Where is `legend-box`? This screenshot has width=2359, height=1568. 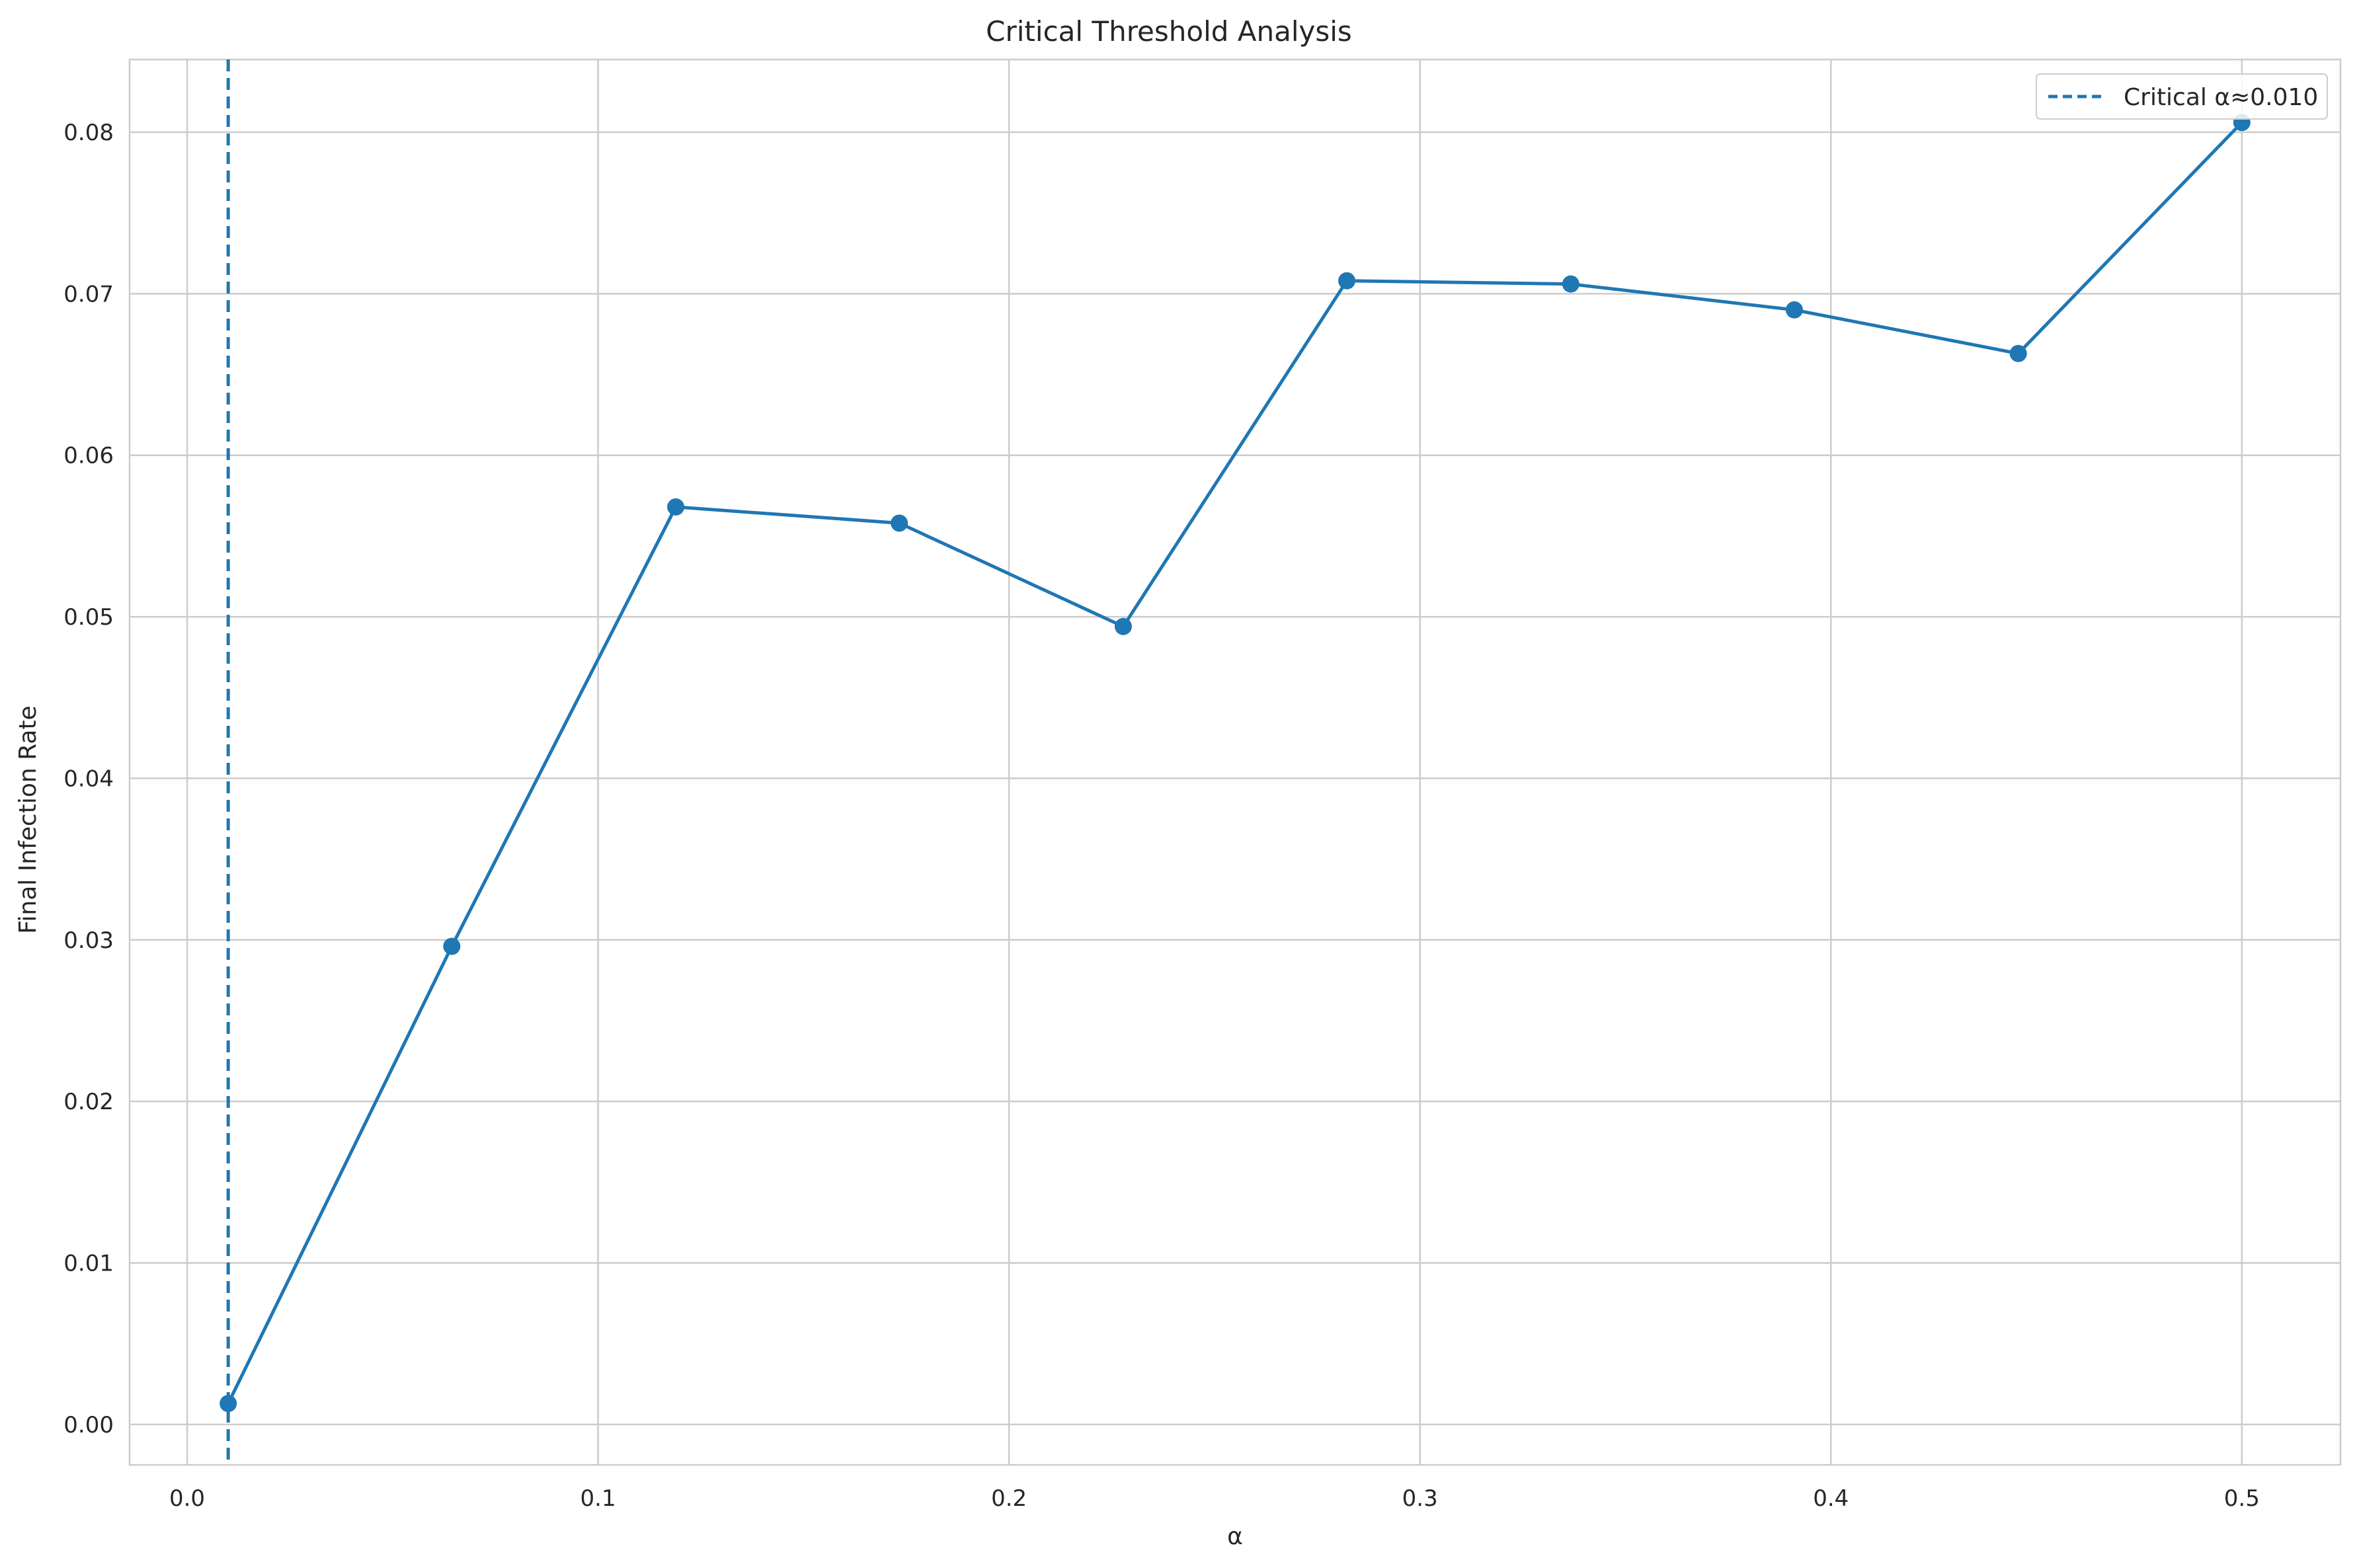
legend-box is located at coordinates (2182, 96).